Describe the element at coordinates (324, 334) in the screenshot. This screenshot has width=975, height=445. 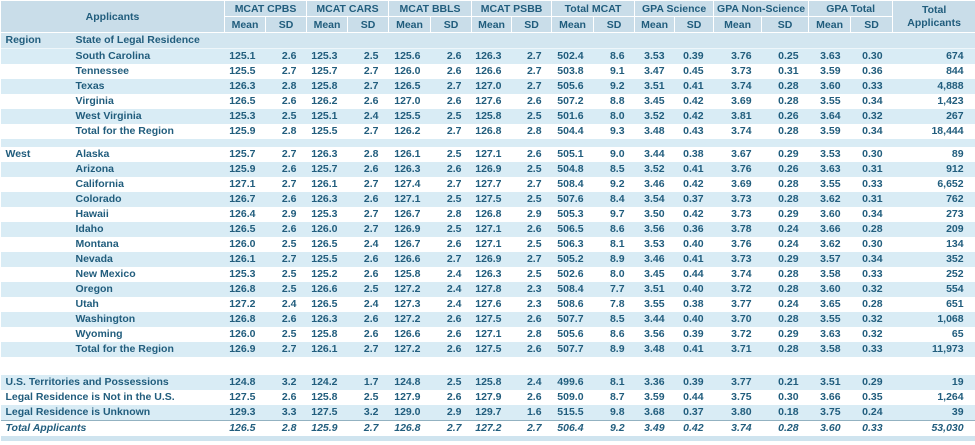
I see `mean-cell: 125.8` at that location.